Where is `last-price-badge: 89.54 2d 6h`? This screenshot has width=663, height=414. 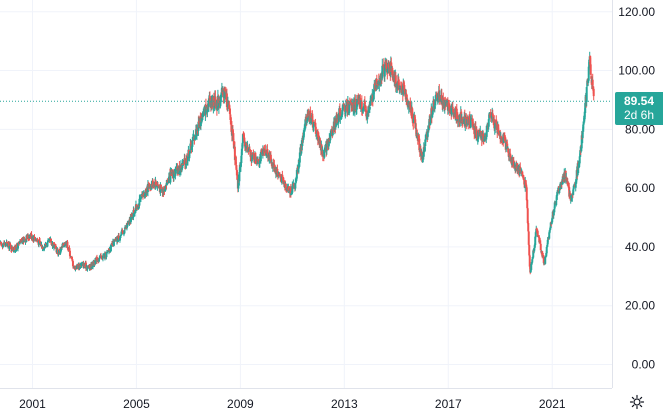 last-price-badge: 89.54 2d 6h is located at coordinates (639, 109).